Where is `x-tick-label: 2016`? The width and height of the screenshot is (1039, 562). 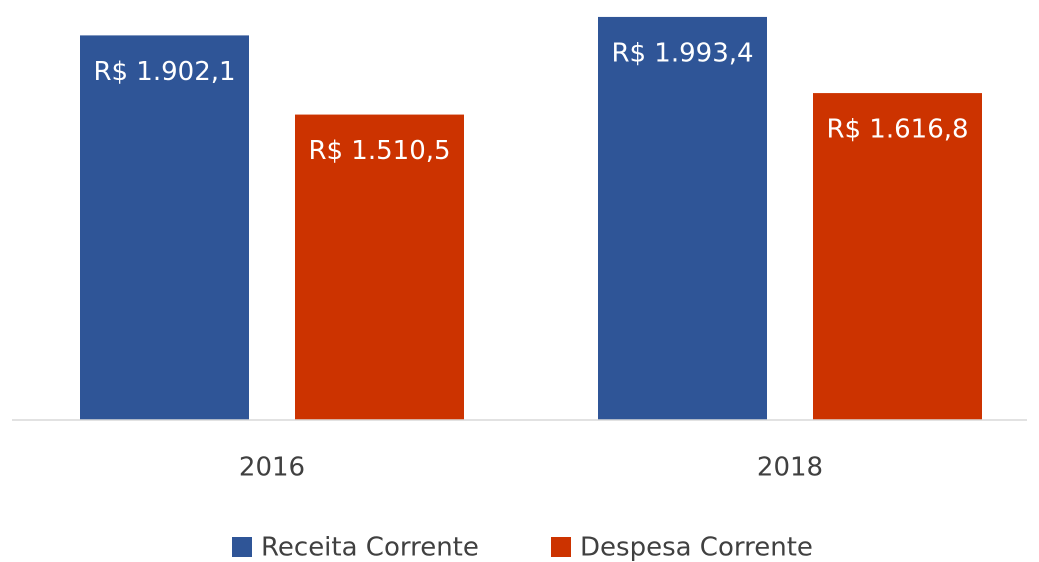 x-tick-label: 2016 is located at coordinates (272, 468).